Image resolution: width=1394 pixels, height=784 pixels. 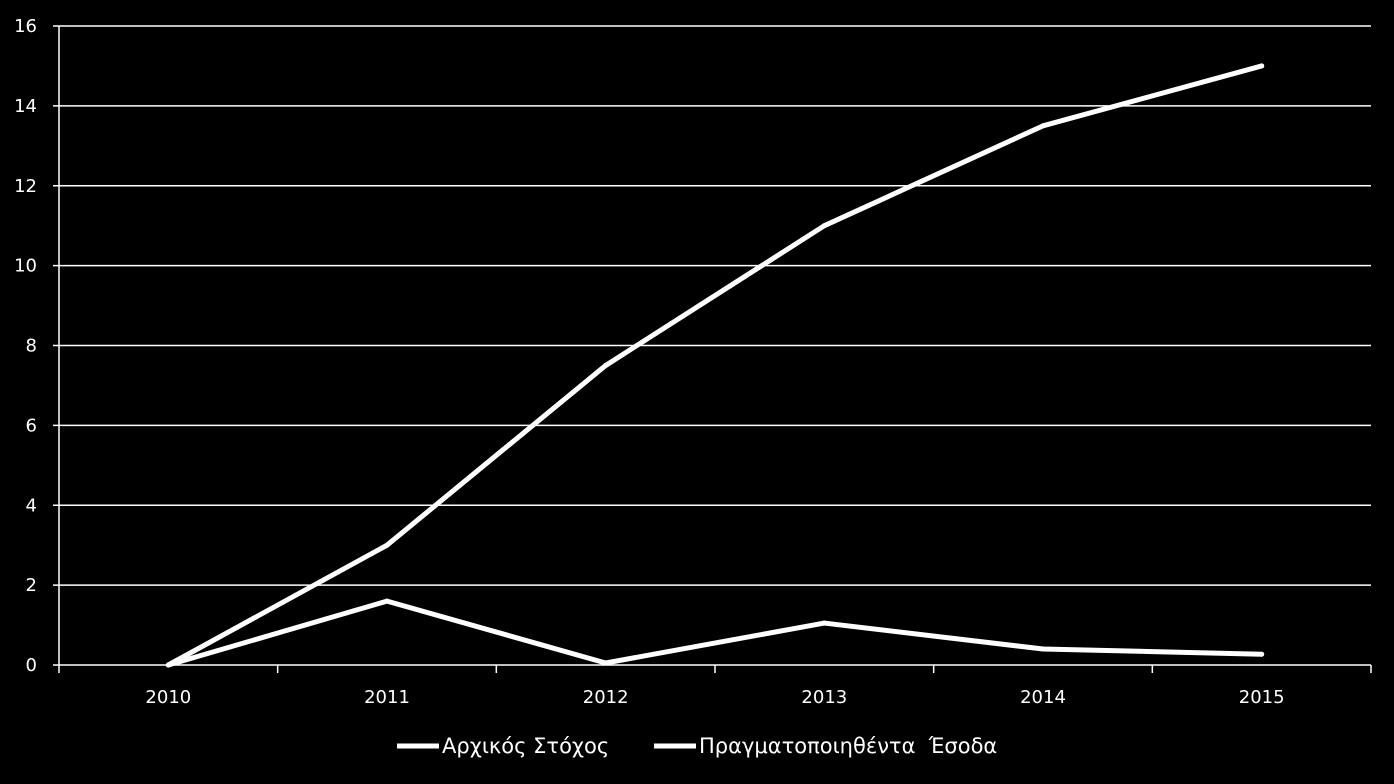 I want to click on legend: Αρχικός Στόχος Πραγματοποιηθέντα Έσοδα, so click(x=697, y=746).